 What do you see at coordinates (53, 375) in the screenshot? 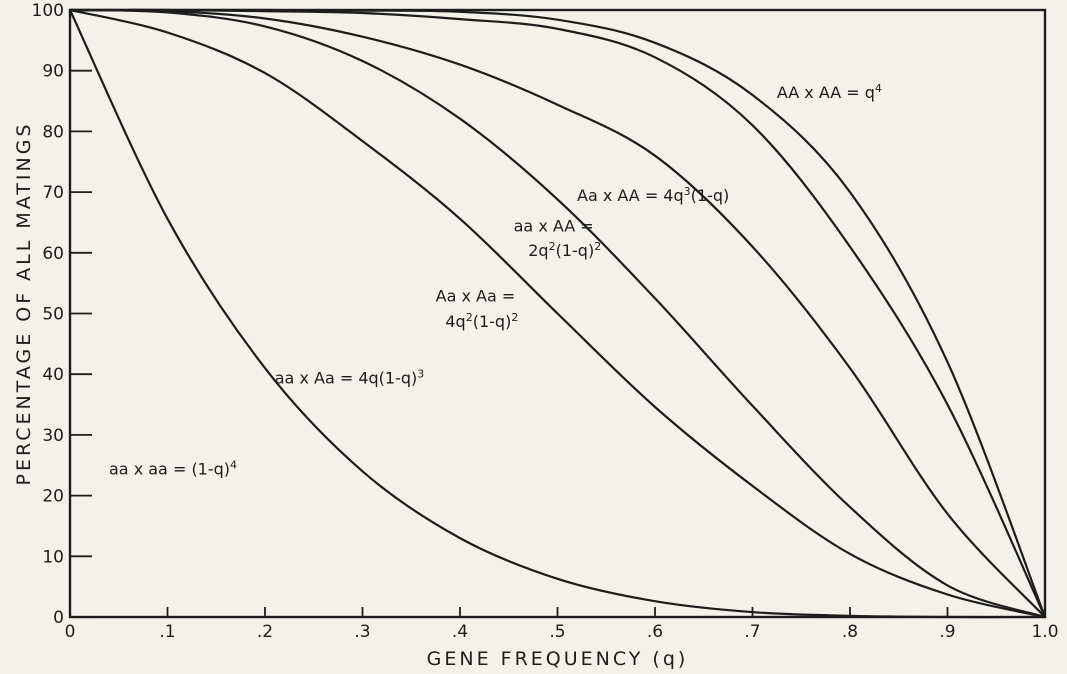
I see `y-tick-label: 40` at bounding box center [53, 375].